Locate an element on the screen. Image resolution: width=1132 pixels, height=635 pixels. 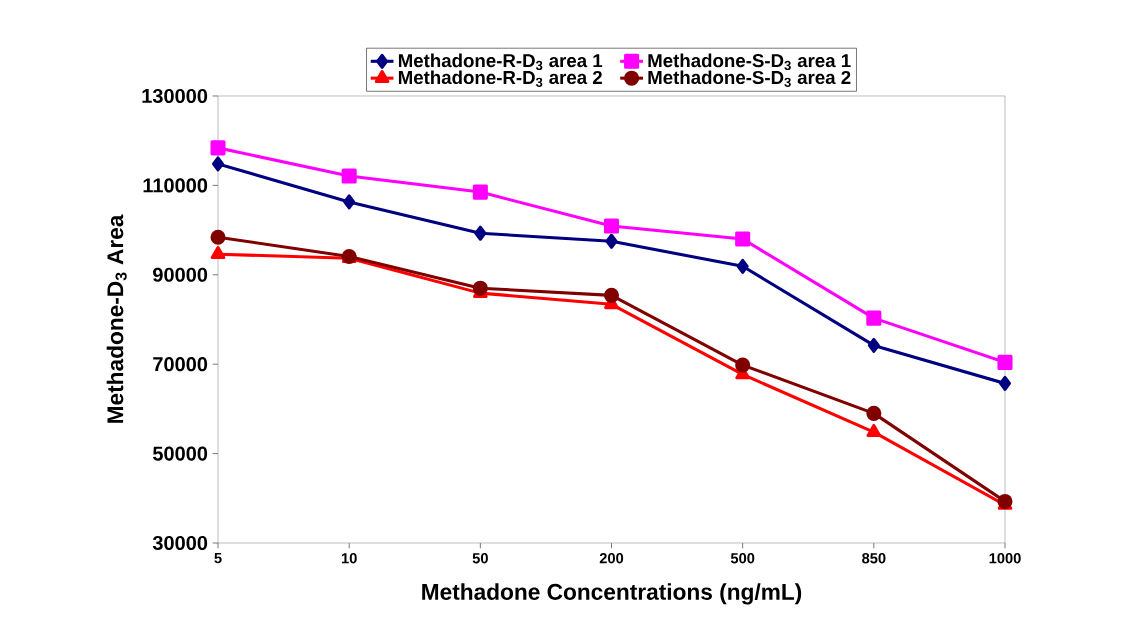
legend-label: Methadone-R-D$_{3}$ area 2 is located at coordinates (500, 78).